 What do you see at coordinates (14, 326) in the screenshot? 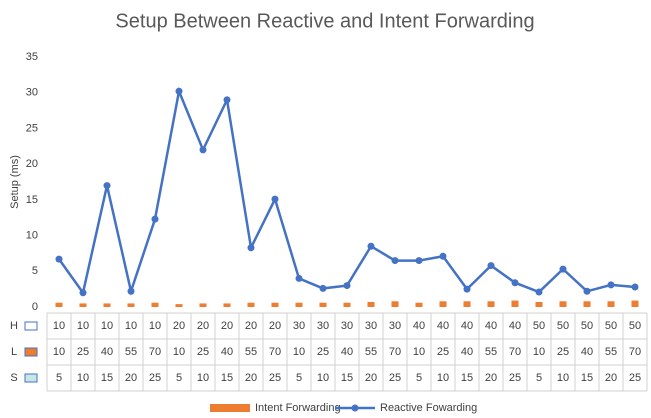
I see `row-label: H` at bounding box center [14, 326].